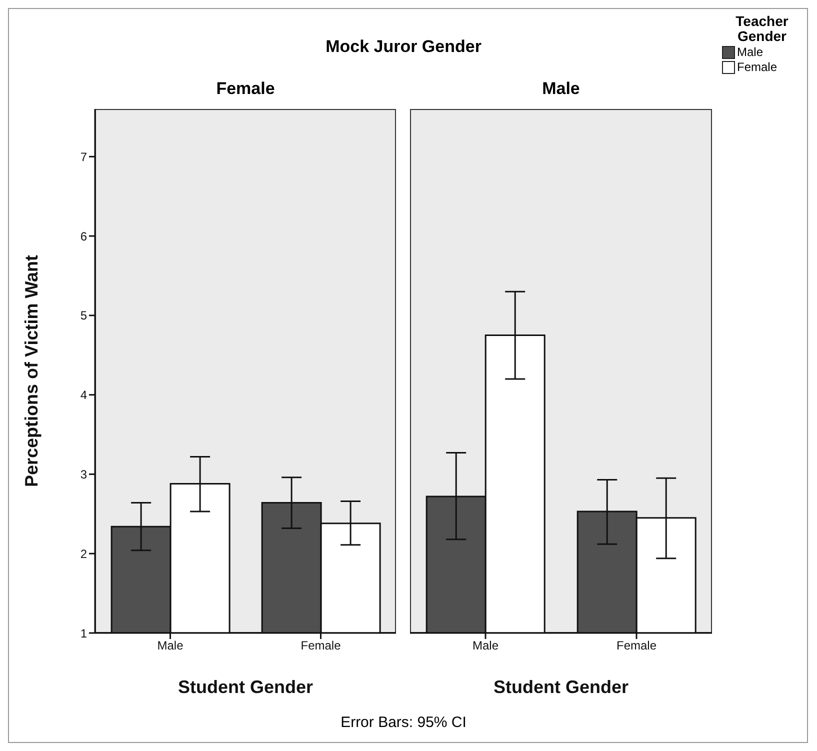 Image resolution: width=817 pixels, height=751 pixels. What do you see at coordinates (84, 633) in the screenshot?
I see `y-tick-label: 1` at bounding box center [84, 633].